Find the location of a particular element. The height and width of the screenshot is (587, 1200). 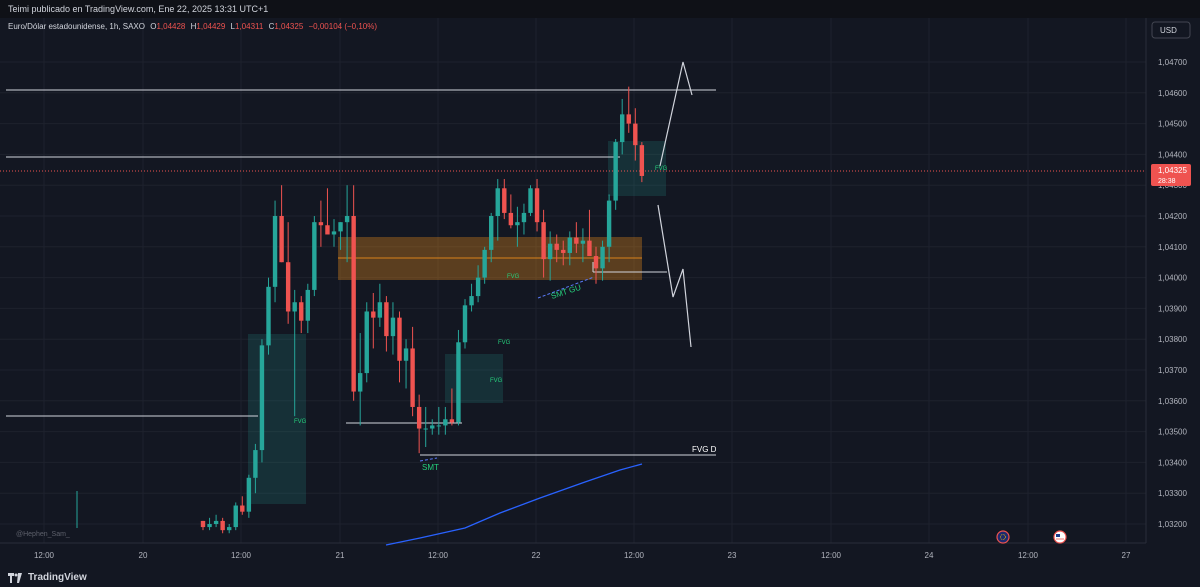

projection-down is located at coordinates (674, 276).